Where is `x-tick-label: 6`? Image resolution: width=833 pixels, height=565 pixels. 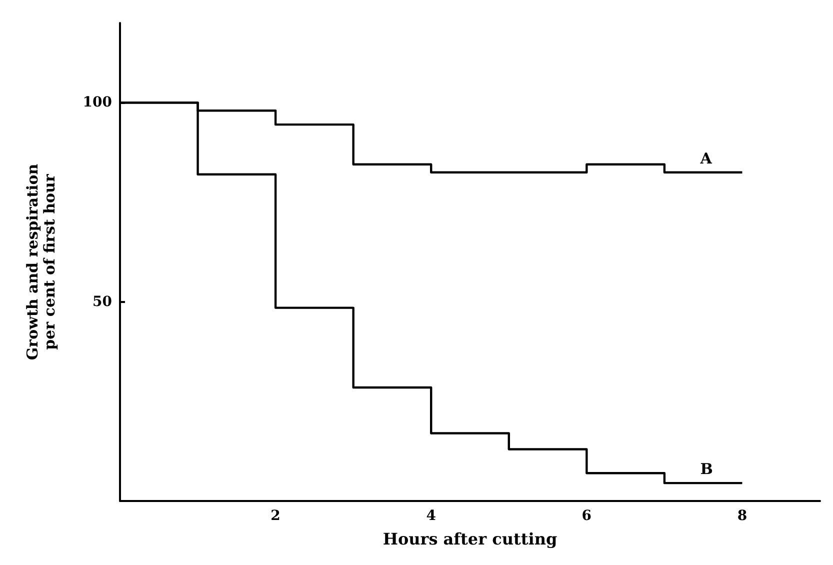 x-tick-label: 6 is located at coordinates (587, 516).